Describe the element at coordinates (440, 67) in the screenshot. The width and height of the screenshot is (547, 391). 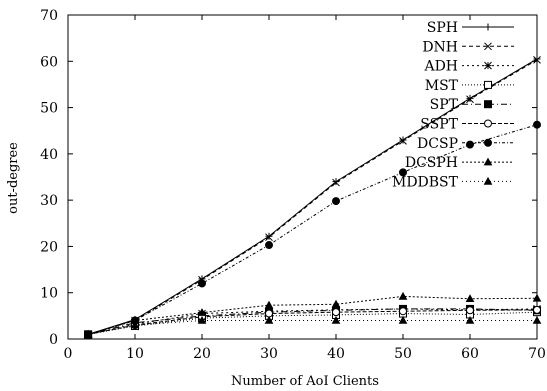
I see `legend-label: ADH` at that location.